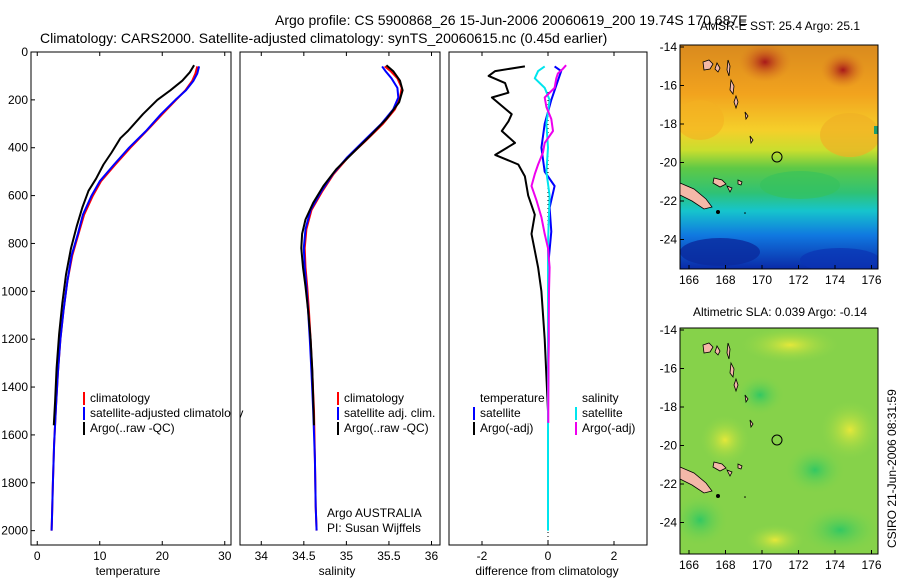 The height and width of the screenshot is (580, 900). What do you see at coordinates (225, 556) in the screenshot?
I see `x-tick-label: 30` at bounding box center [225, 556].